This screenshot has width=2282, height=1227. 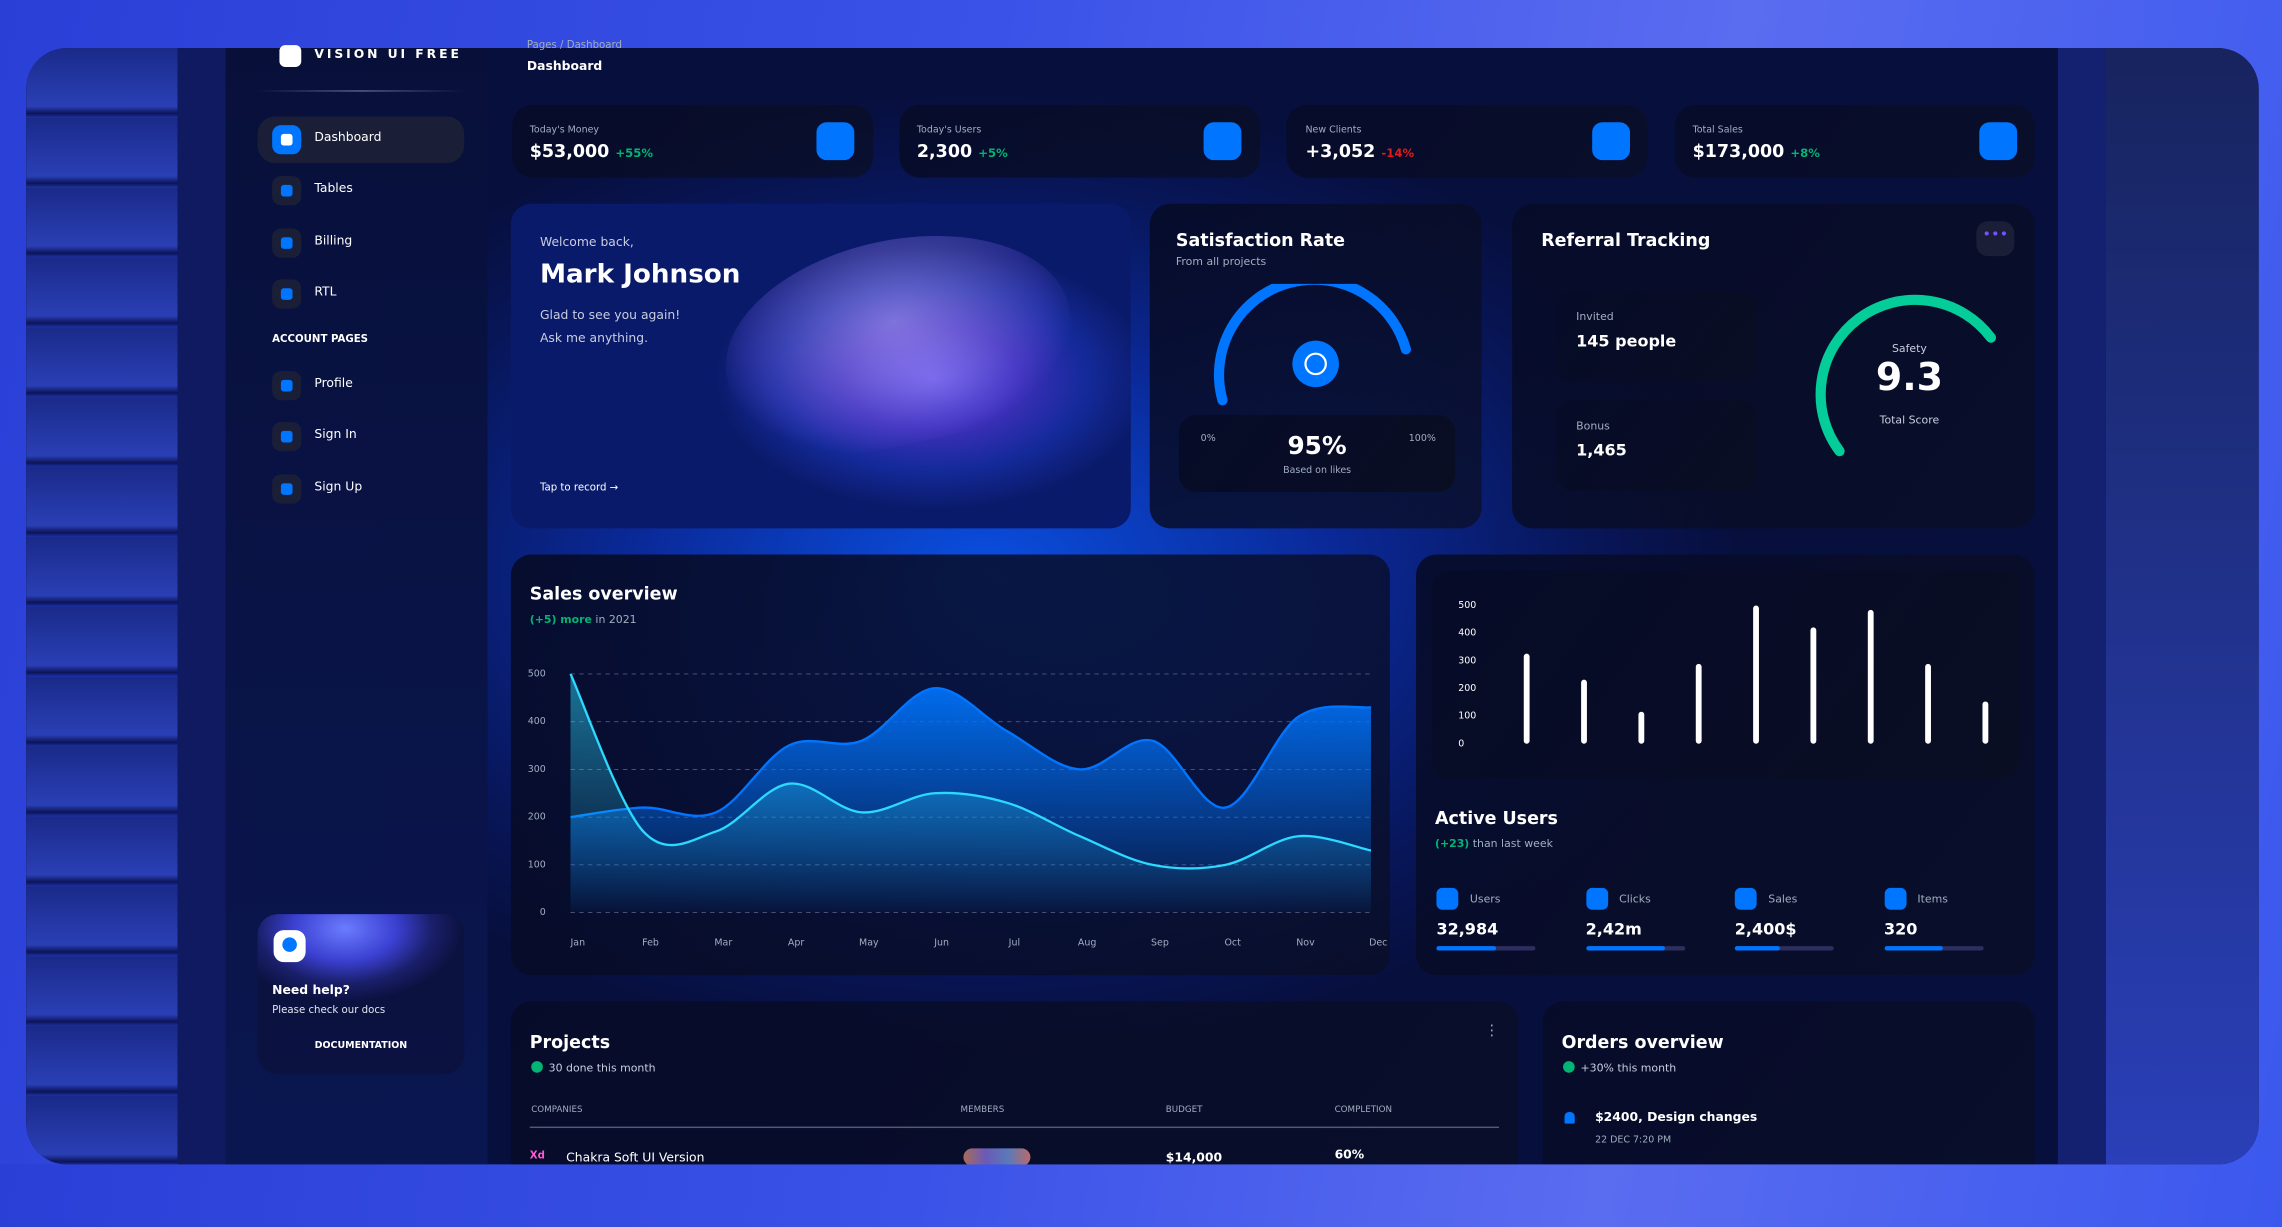 What do you see at coordinates (1765, 929) in the screenshot?
I see `item-value: 2,400$` at bounding box center [1765, 929].